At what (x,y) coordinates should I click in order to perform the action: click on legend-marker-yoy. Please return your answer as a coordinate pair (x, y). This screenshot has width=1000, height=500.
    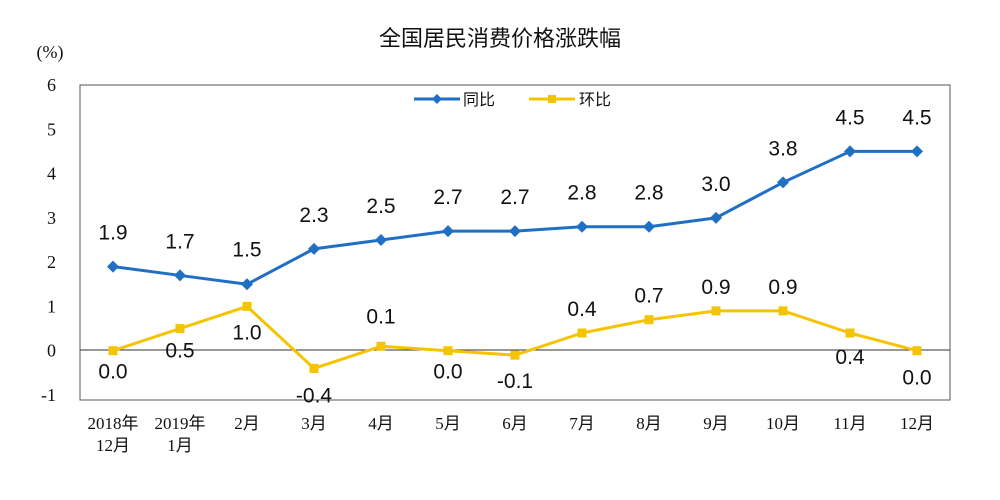
    Looking at the image, I should click on (437, 99).